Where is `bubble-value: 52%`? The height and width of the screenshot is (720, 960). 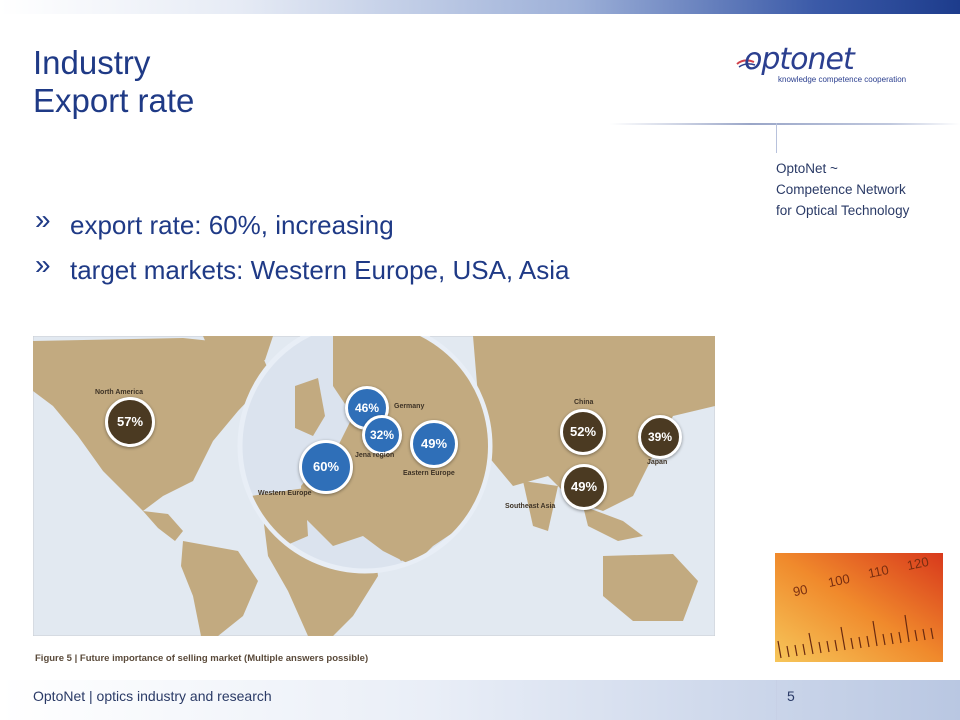
bubble-value: 52% is located at coordinates (583, 431).